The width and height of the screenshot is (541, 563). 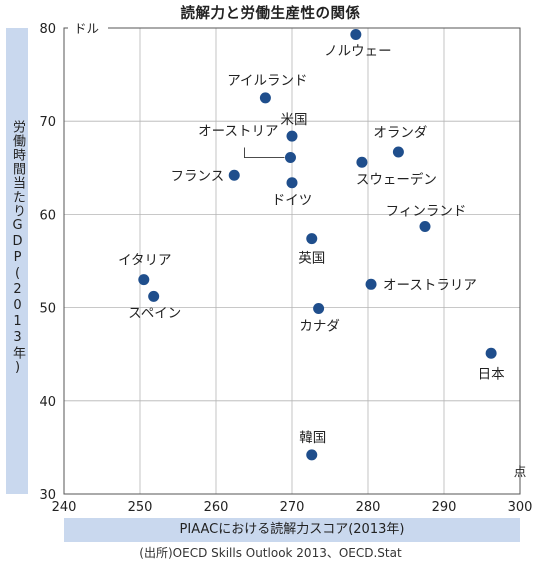 I want to click on point-label: 英国, so click(x=311, y=258).